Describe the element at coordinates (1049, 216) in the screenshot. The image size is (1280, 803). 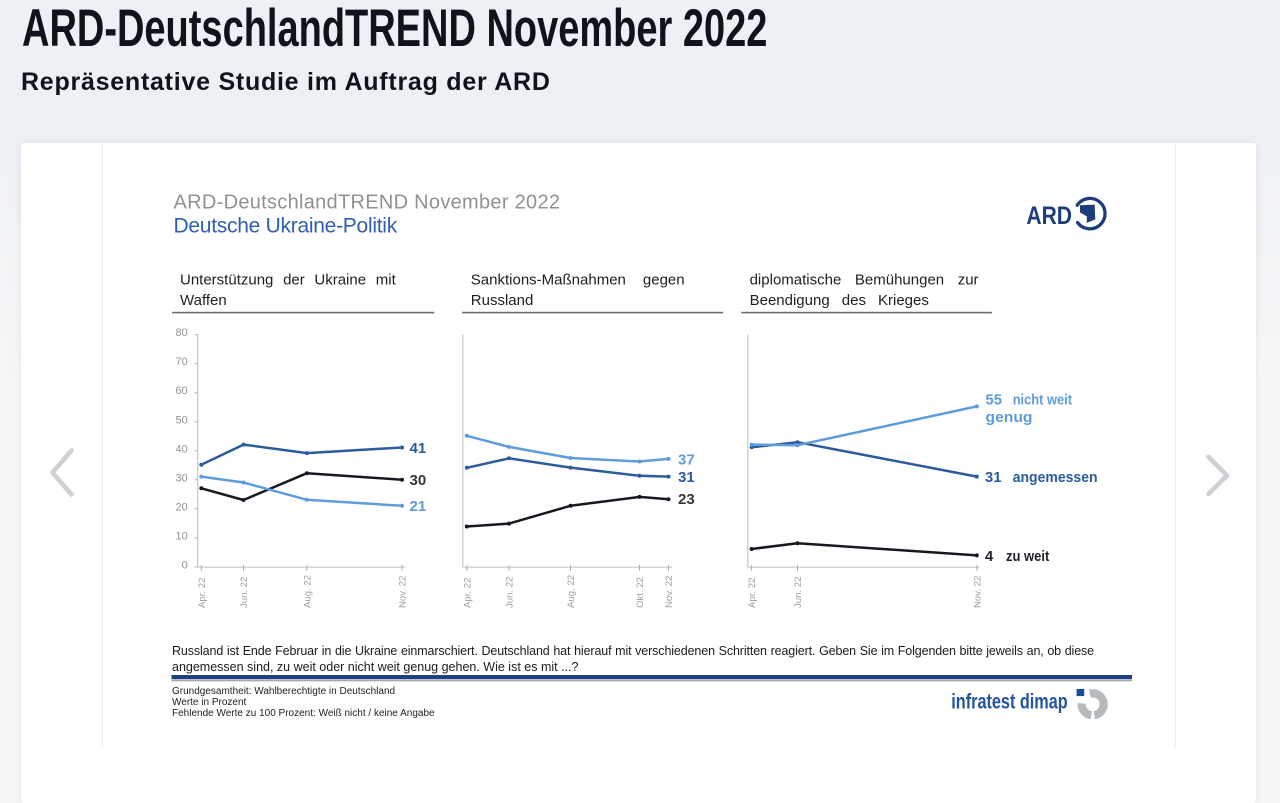
I see `svg-text: ARD` at that location.